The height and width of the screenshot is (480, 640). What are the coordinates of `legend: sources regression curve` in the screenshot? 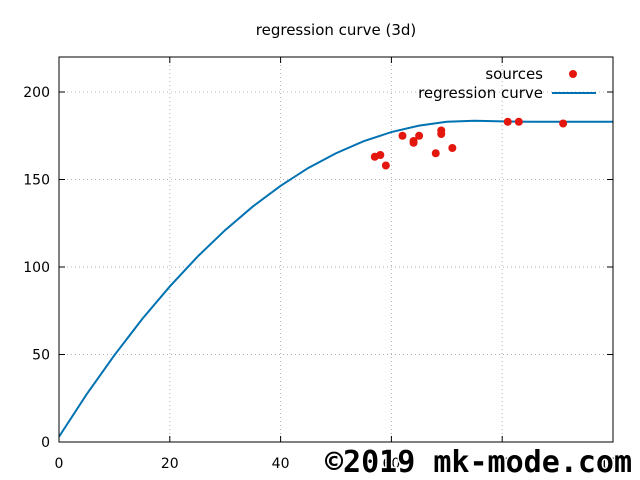 It's located at (507, 83).